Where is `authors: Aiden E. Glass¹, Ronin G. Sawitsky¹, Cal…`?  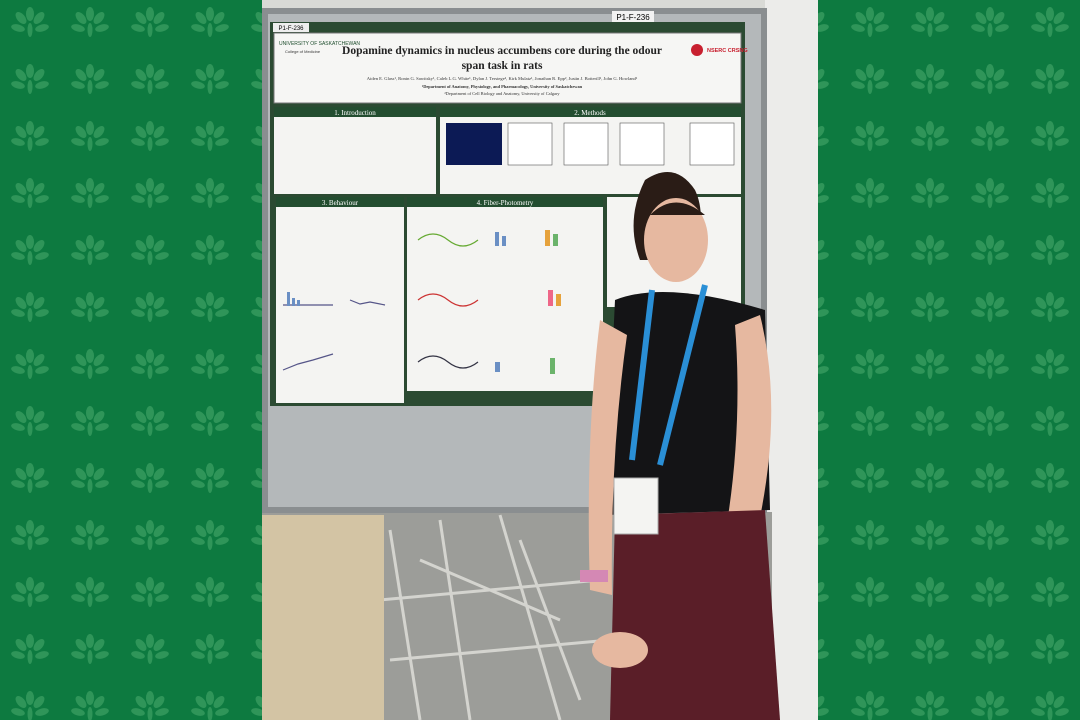 authors: Aiden E. Glass¹, Ronin G. Sawitsky¹, Cal… is located at coordinates (502, 79).